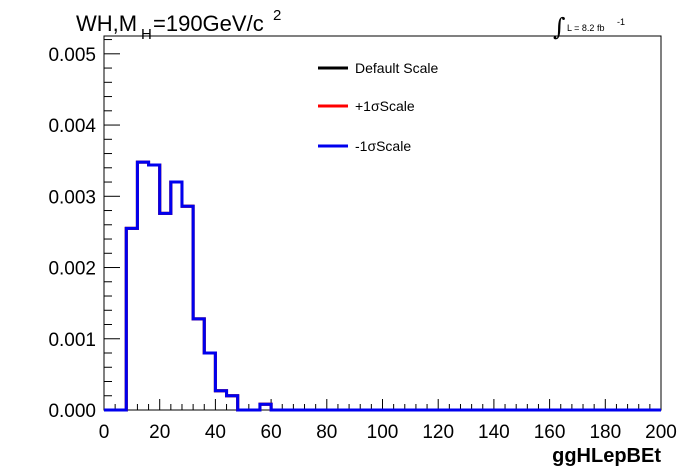  I want to click on x-tick-label: 100, so click(383, 432).